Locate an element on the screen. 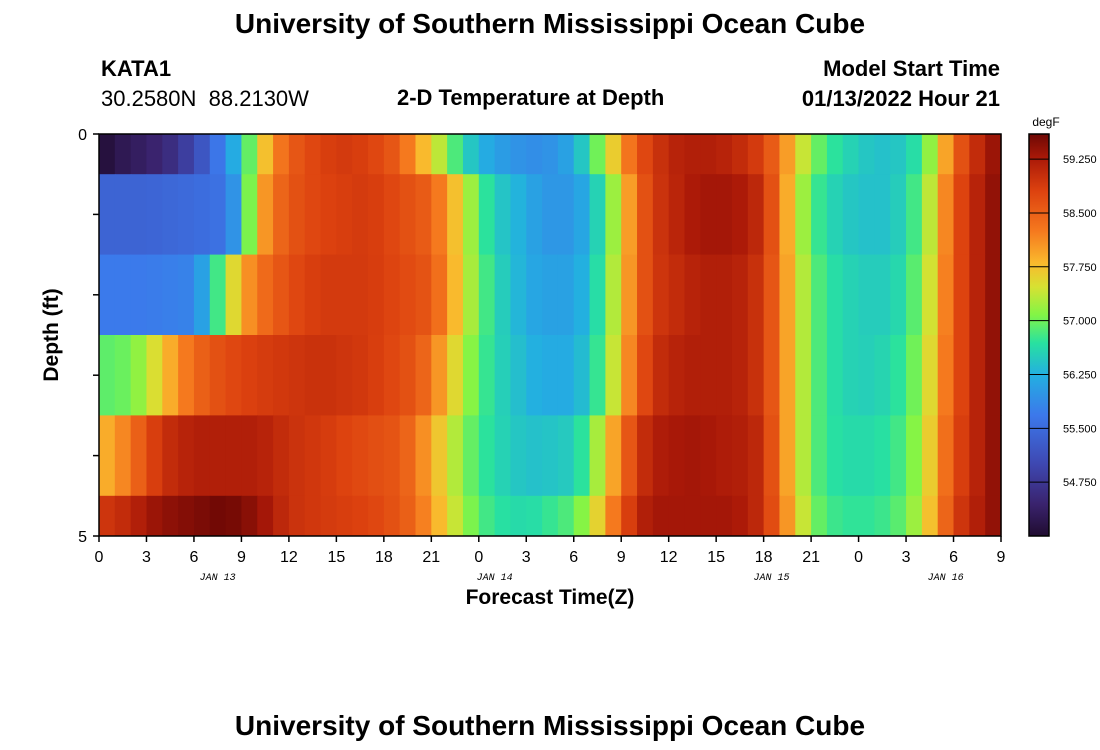 The image size is (1100, 750). y-axis-ticks: 05 is located at coordinates (88, 336).